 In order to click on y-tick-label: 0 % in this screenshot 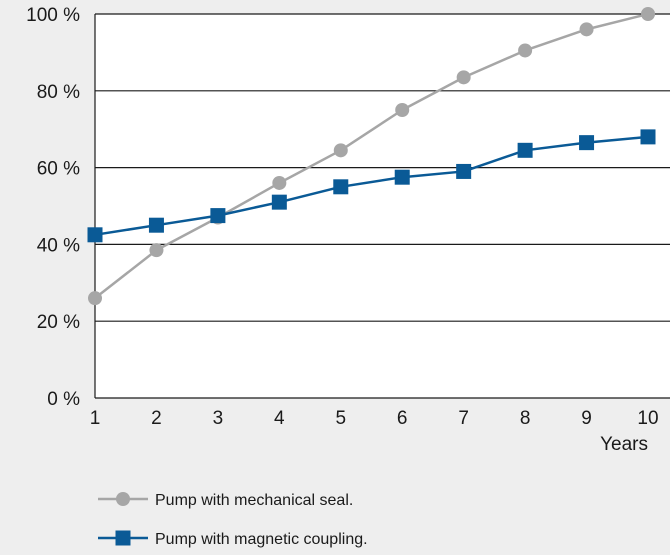, I will do `click(63, 399)`.